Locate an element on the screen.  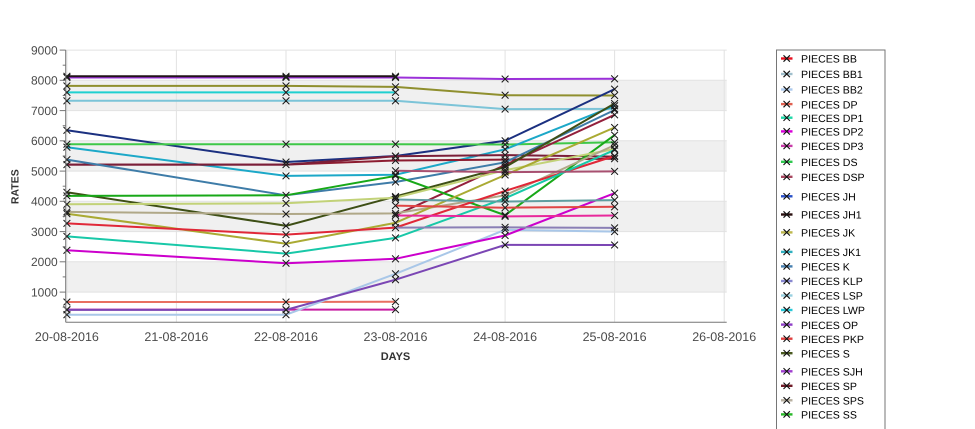
svg-text: 25-08-2016 is located at coordinates (615, 337).